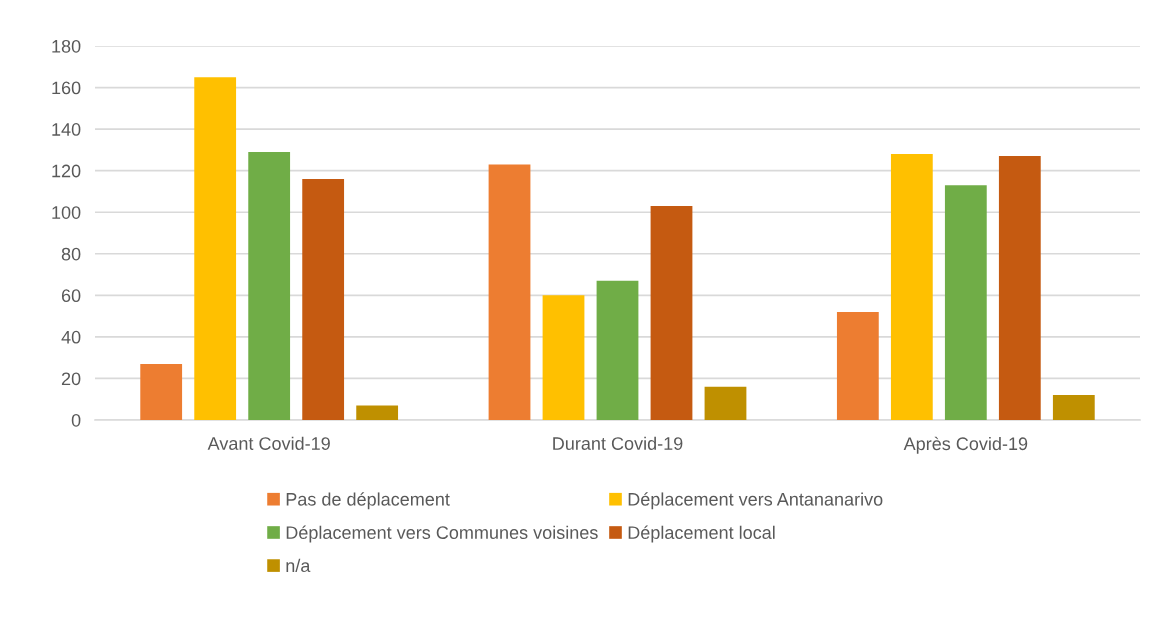 This screenshot has width=1154, height=619. Describe the element at coordinates (71, 296) in the screenshot. I see `y-tick-label: 60` at that location.